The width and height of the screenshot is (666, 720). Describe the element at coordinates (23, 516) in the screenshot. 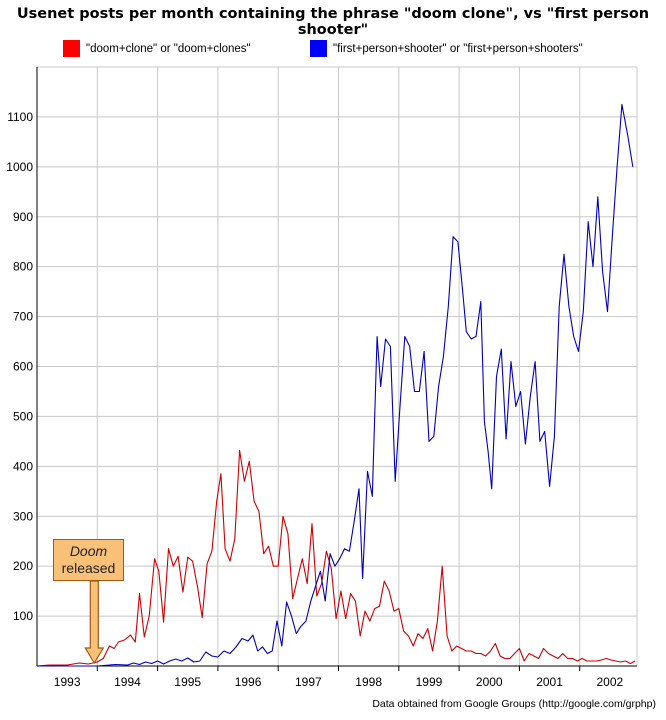

I see `y-tick-label: 300` at that location.